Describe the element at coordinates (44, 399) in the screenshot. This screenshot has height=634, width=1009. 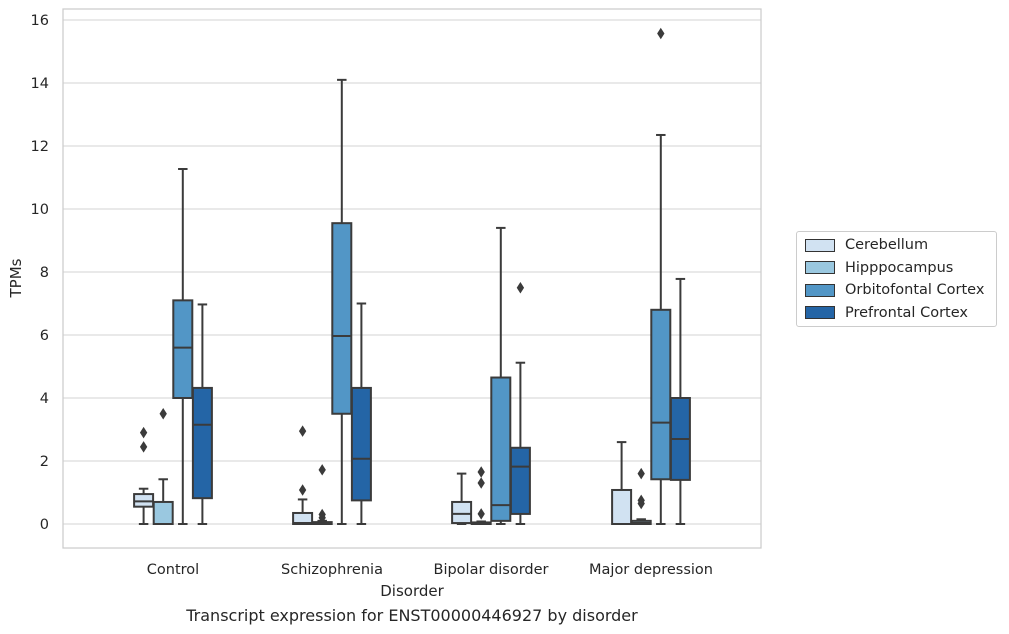
I see `y-tick-label: 4` at that location.